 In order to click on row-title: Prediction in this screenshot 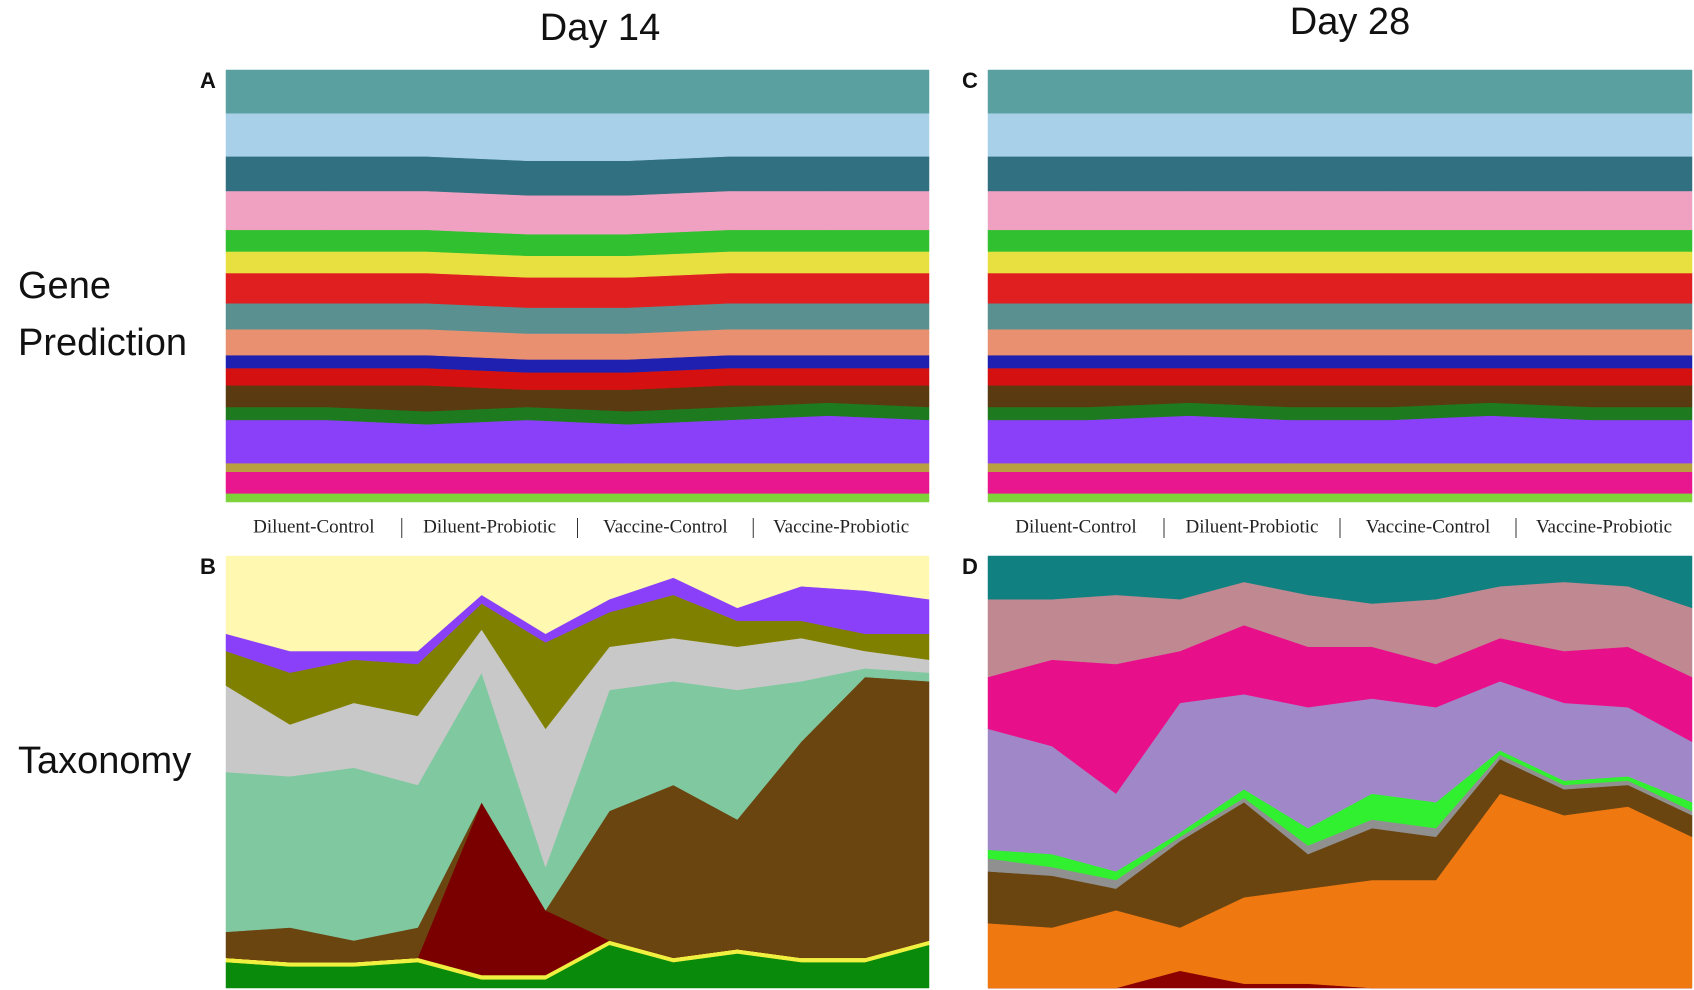, I will do `click(102, 343)`.